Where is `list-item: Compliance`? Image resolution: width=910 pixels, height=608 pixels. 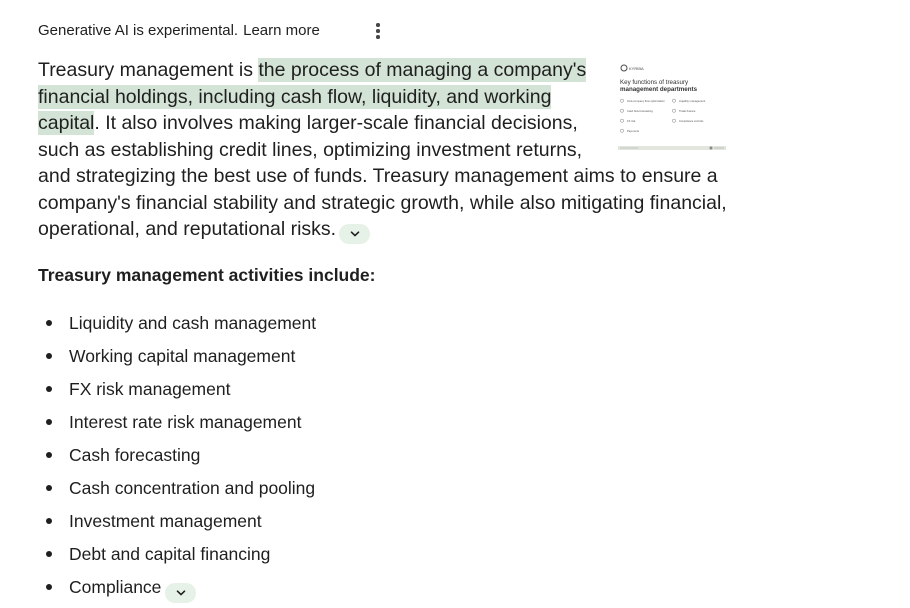 list-item: Compliance is located at coordinates (177, 590).